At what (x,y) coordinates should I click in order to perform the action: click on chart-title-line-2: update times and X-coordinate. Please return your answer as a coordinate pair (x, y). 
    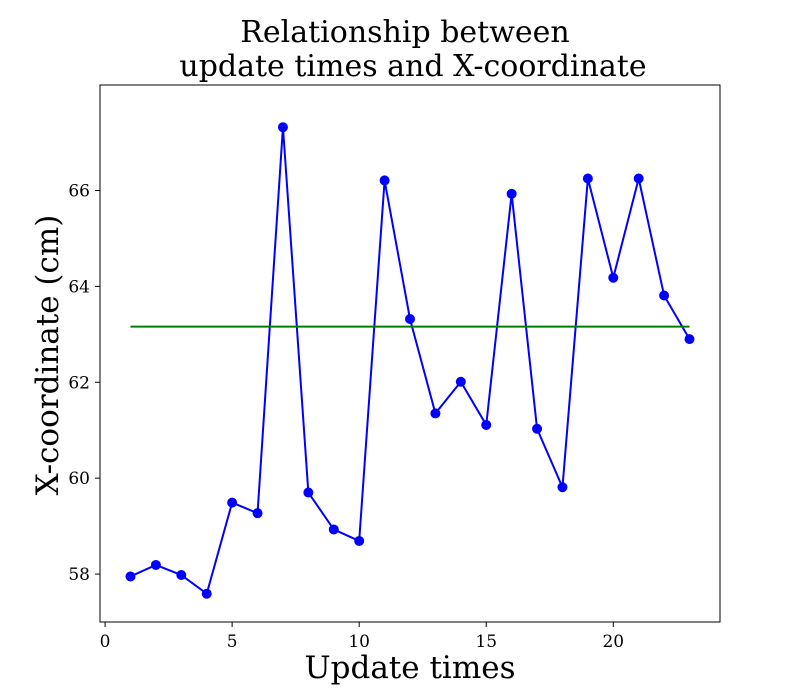
    Looking at the image, I should click on (412, 66).